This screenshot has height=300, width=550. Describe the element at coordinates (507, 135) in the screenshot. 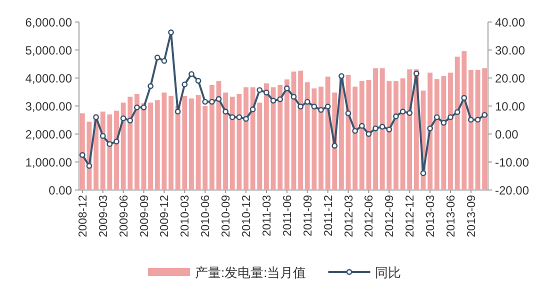

I see `y2-tick-label: 0.00` at that location.